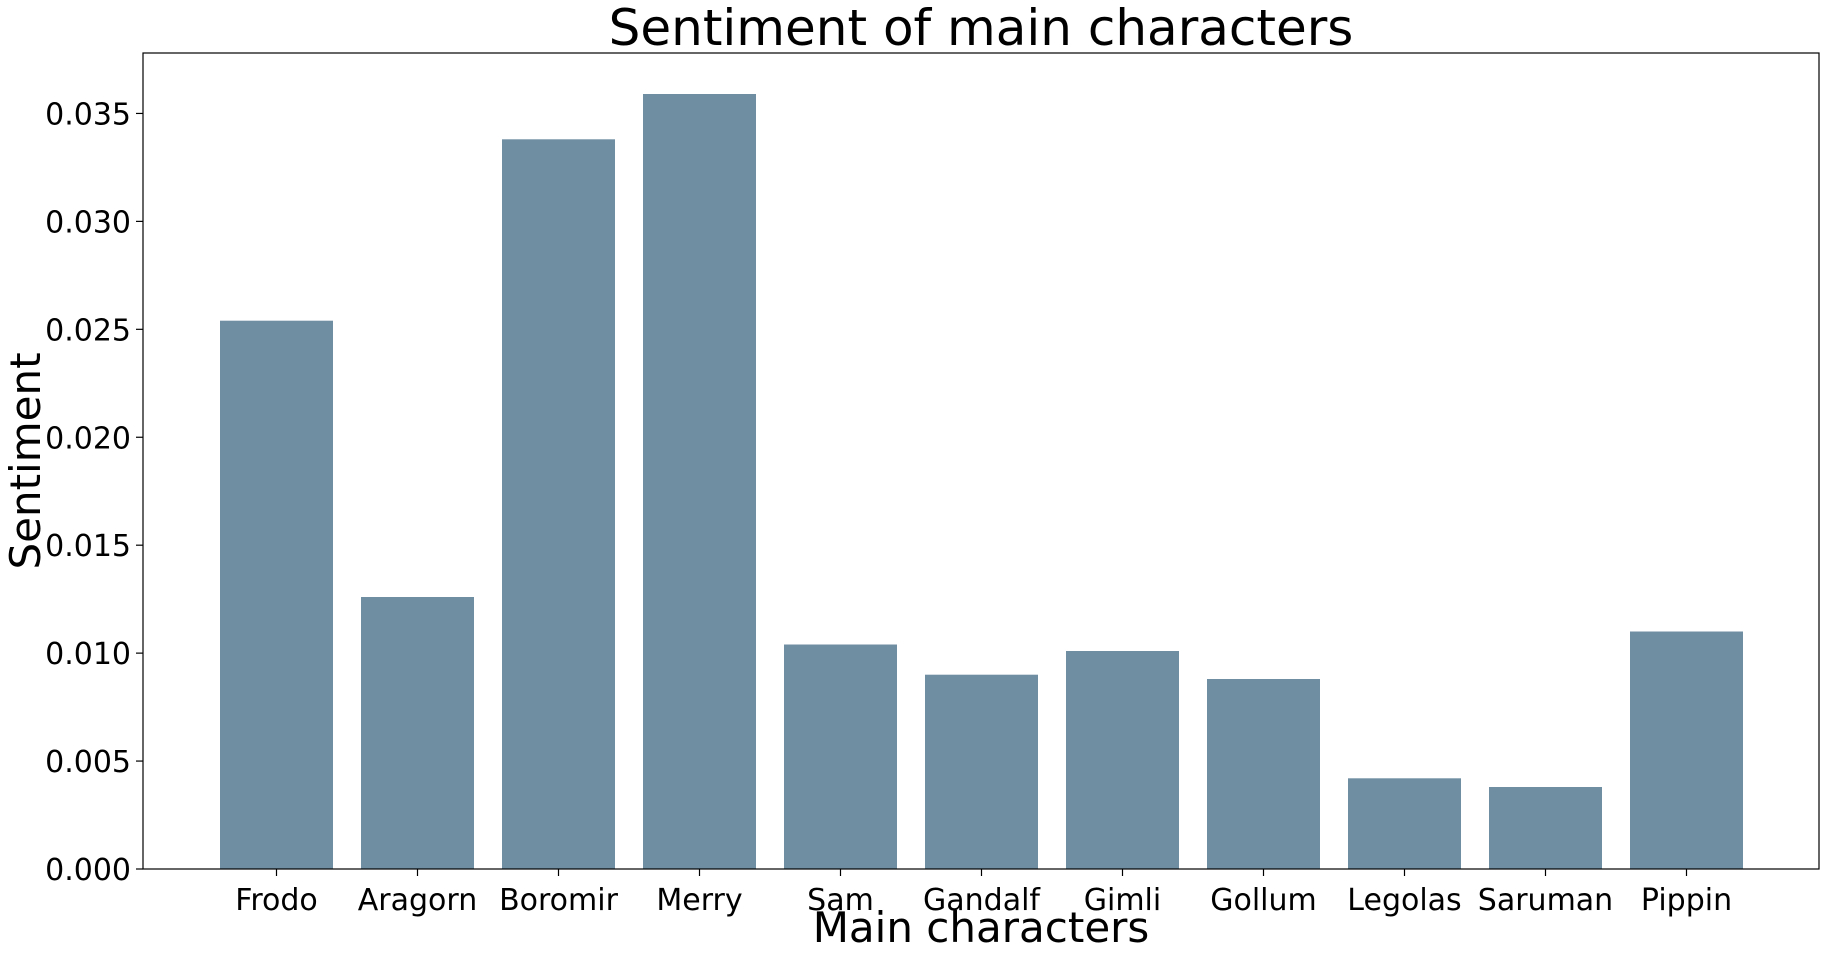  I want to click on bar-frodo, so click(276, 594).